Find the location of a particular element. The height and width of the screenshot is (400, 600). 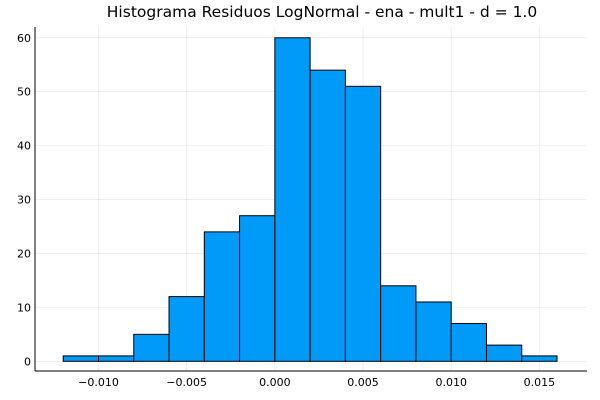

y-tick-labels: 0 10 20 30 40 50 60 is located at coordinates (24, 200).